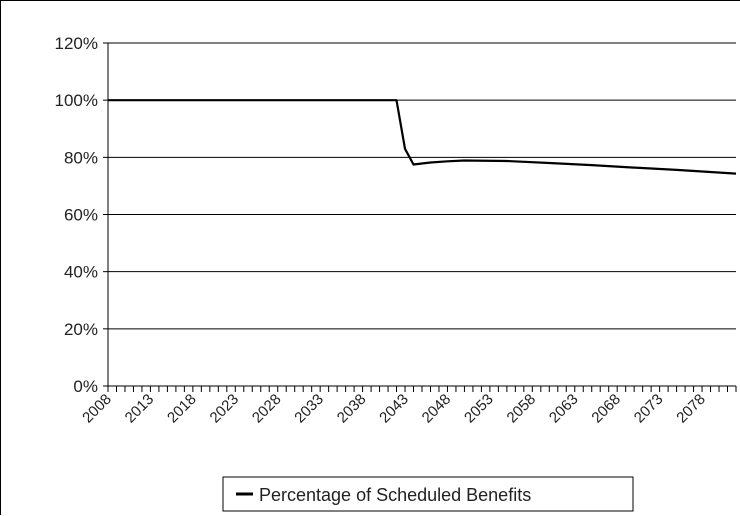 This screenshot has width=740, height=516. I want to click on y-axis-ticks: 0% 20% 40% 60% 80% 100% 120%, so click(81, 215).